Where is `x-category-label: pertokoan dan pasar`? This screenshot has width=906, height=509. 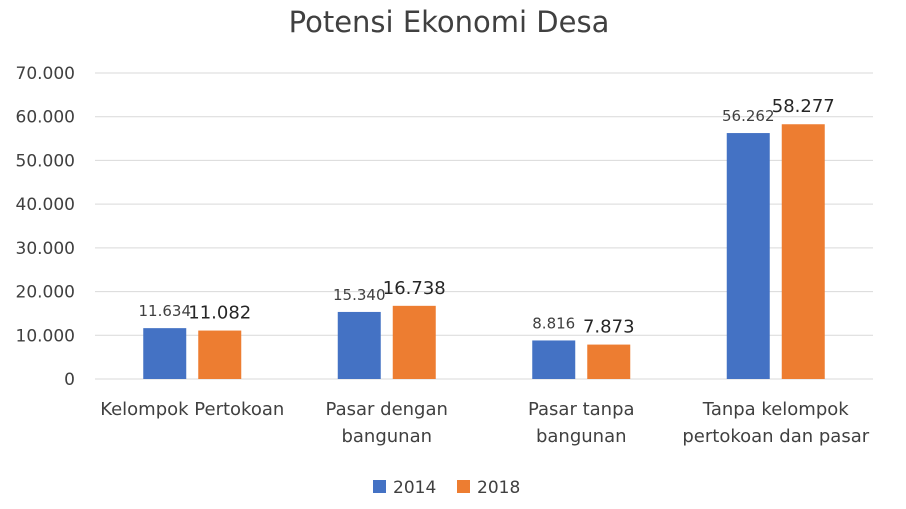 x-category-label: pertokoan dan pasar is located at coordinates (775, 436).